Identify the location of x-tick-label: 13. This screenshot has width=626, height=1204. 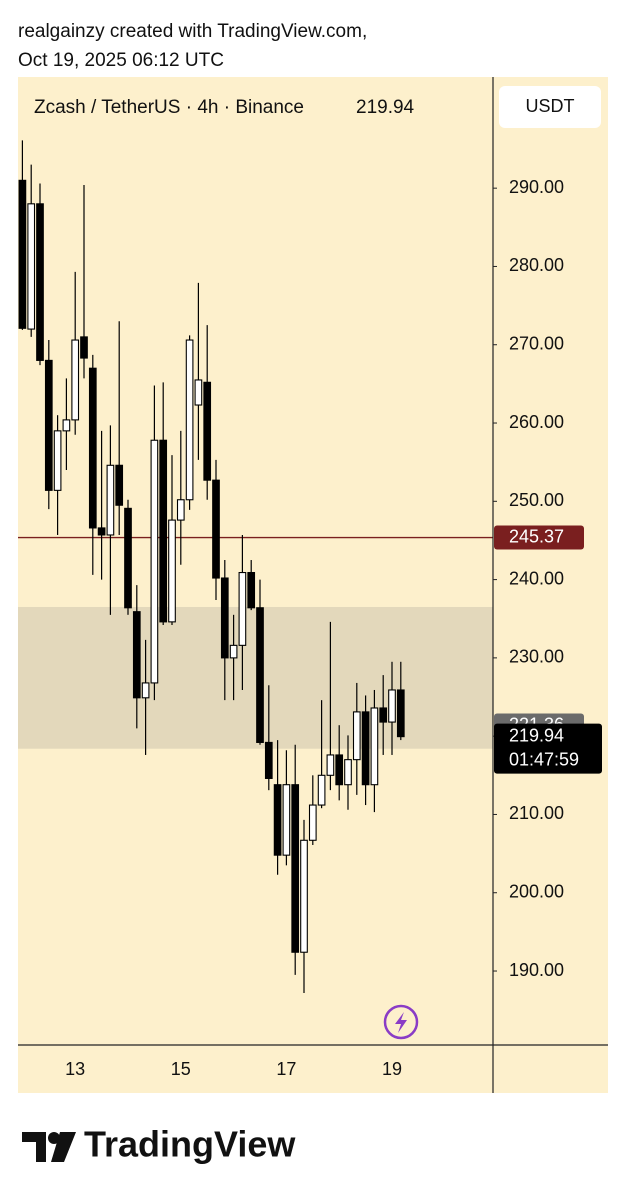
(75, 1069).